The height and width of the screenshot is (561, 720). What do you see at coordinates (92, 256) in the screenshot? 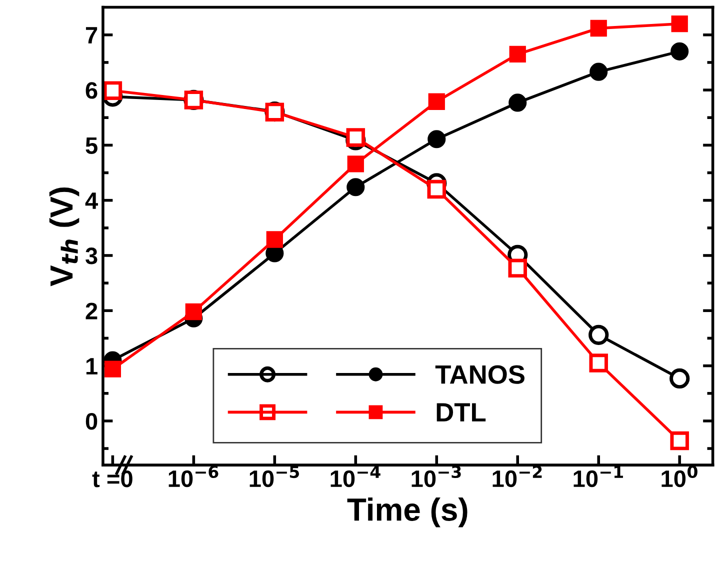
I see `y-tick-label: 3` at bounding box center [92, 256].